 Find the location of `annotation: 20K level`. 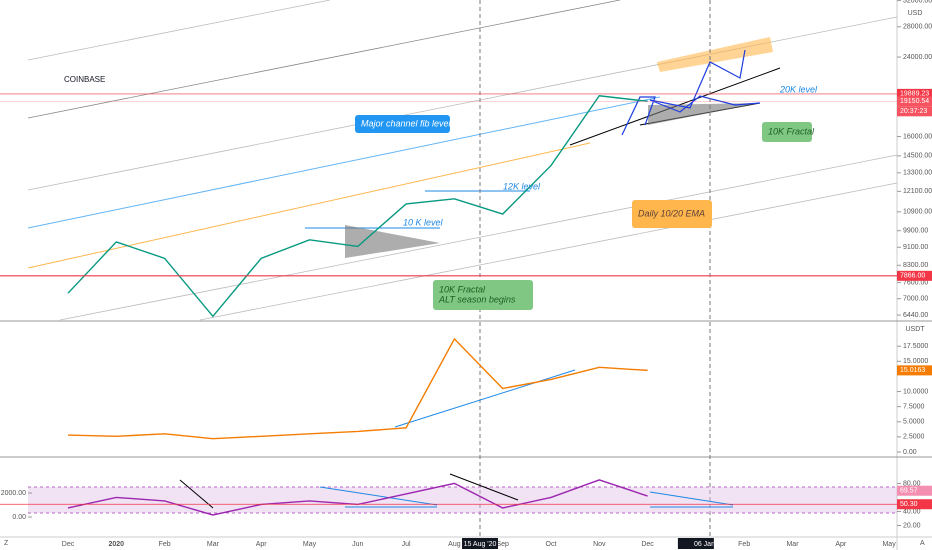

annotation: 20K level is located at coordinates (798, 89).